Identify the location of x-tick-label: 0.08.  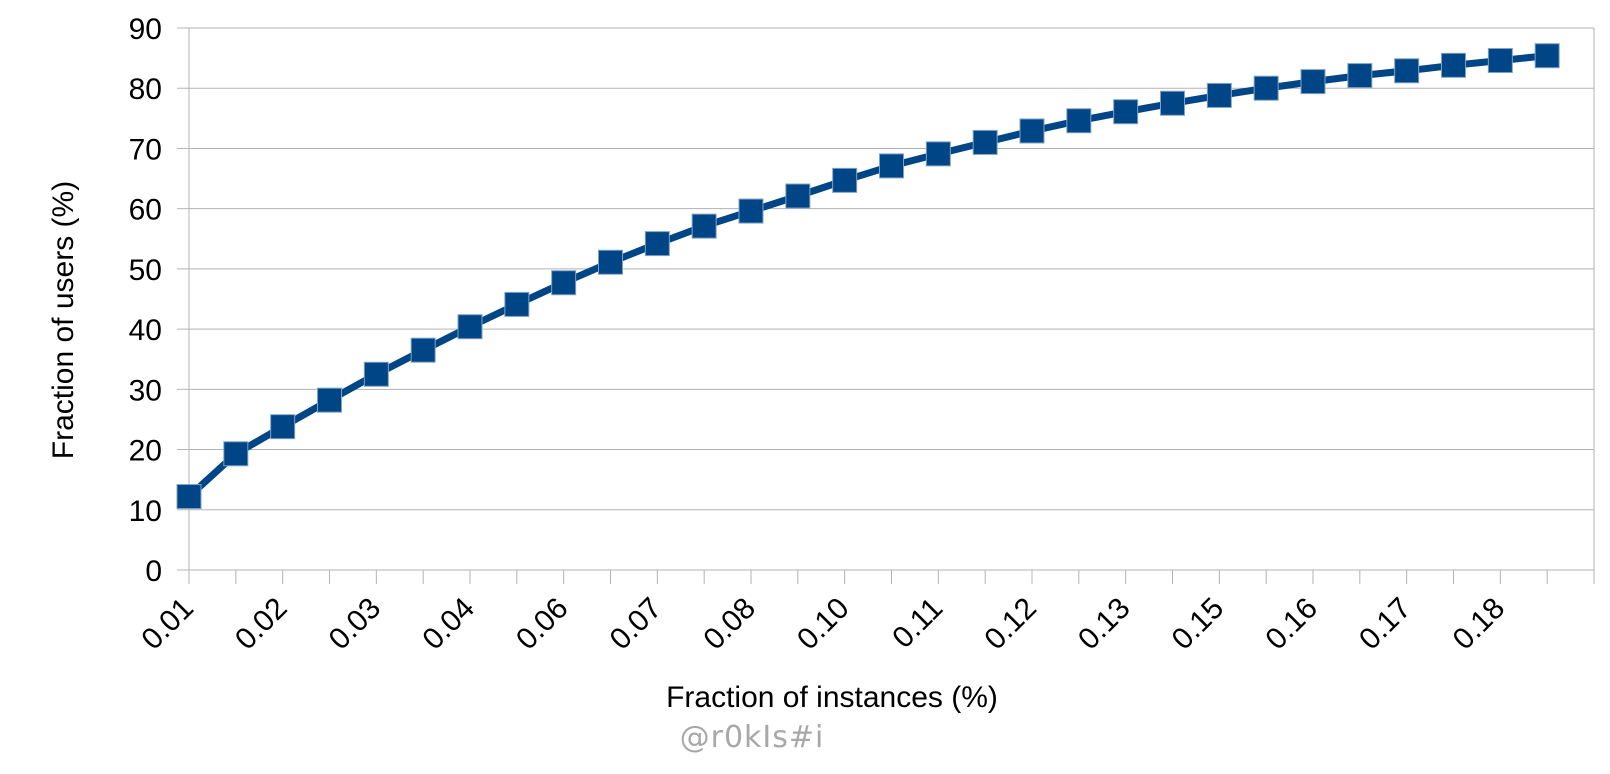
(729, 624).